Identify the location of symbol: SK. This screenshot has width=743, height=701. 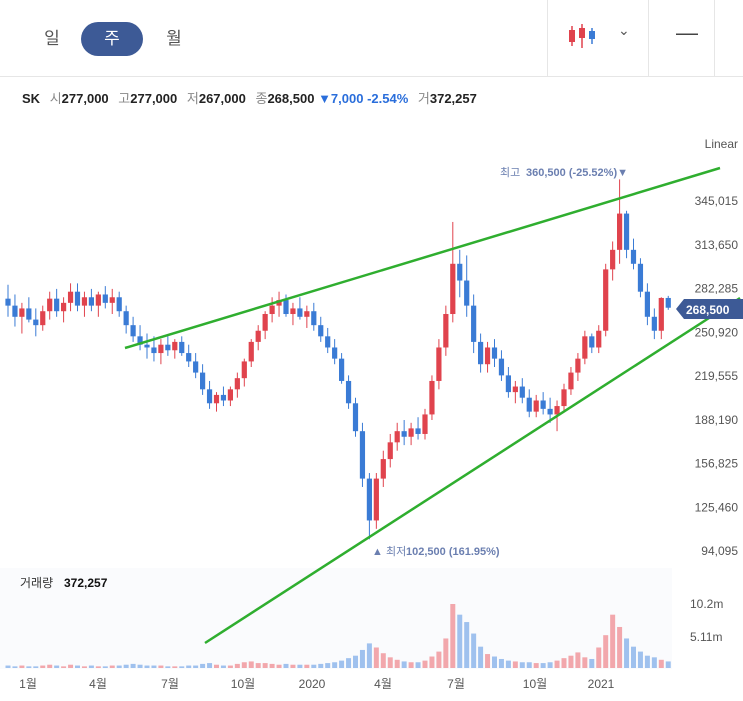
(31, 98).